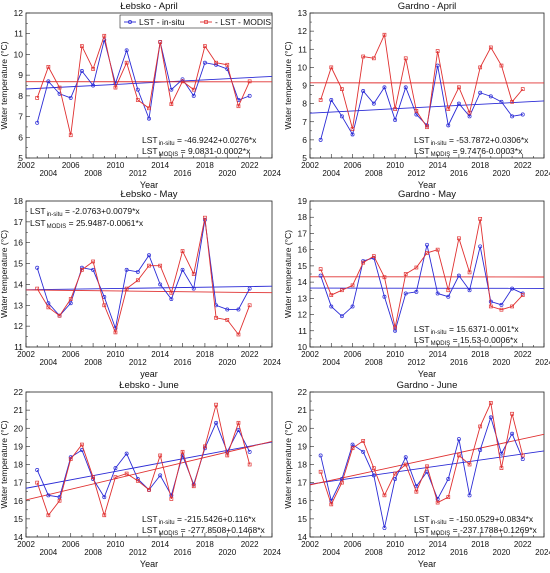  What do you see at coordinates (486, 151) in the screenshot?
I see `equation-rhs: = 9.7476-0.0003*x` at bounding box center [486, 151].